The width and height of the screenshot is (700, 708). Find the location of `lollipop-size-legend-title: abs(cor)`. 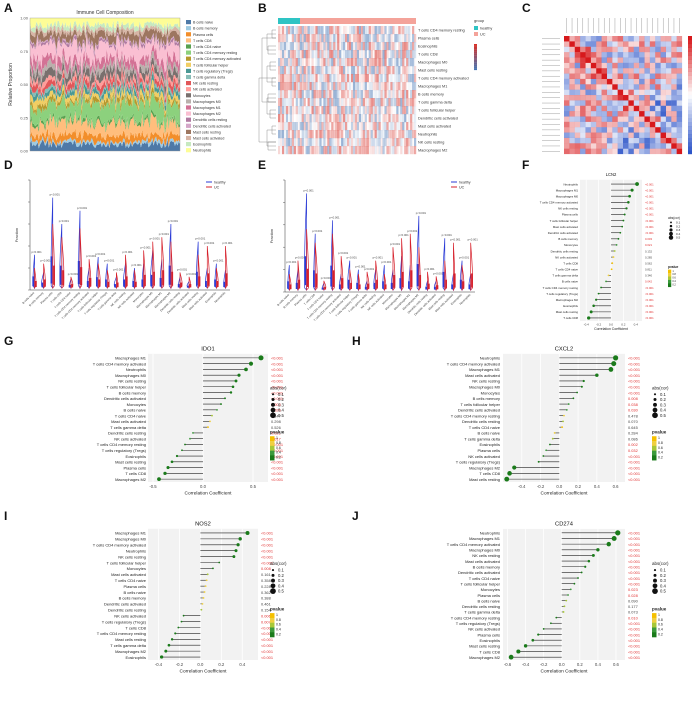

lollipop-size-legend-title: abs(cor) is located at coordinates (660, 563).